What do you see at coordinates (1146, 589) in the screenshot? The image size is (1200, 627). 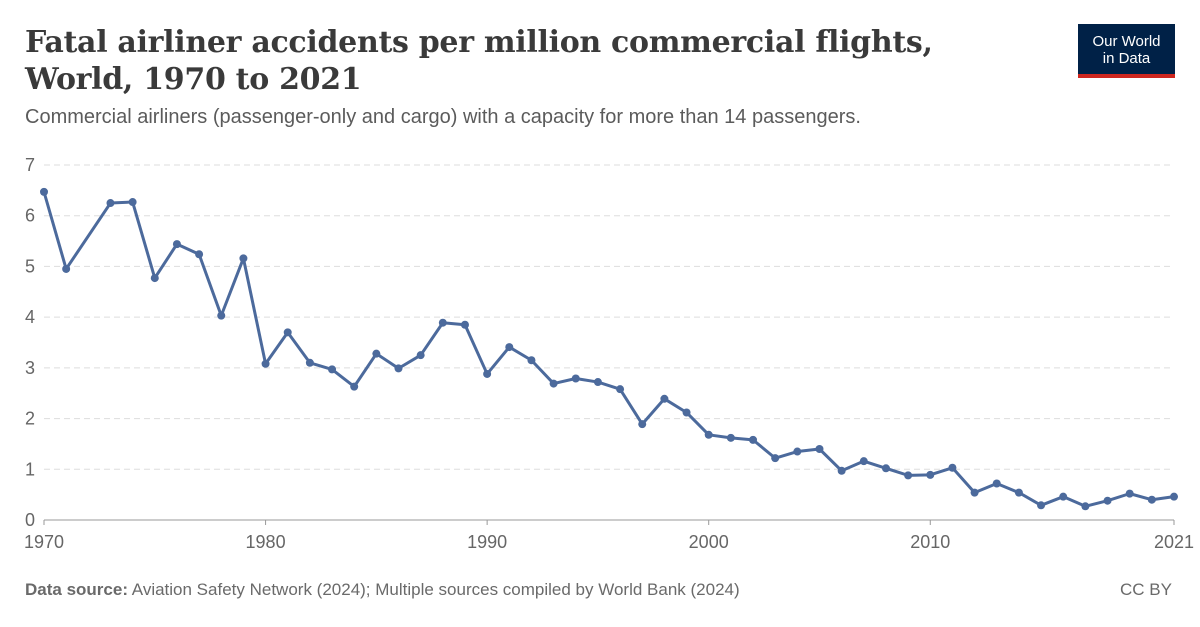 I see `license-link: CC BY` at bounding box center [1146, 589].